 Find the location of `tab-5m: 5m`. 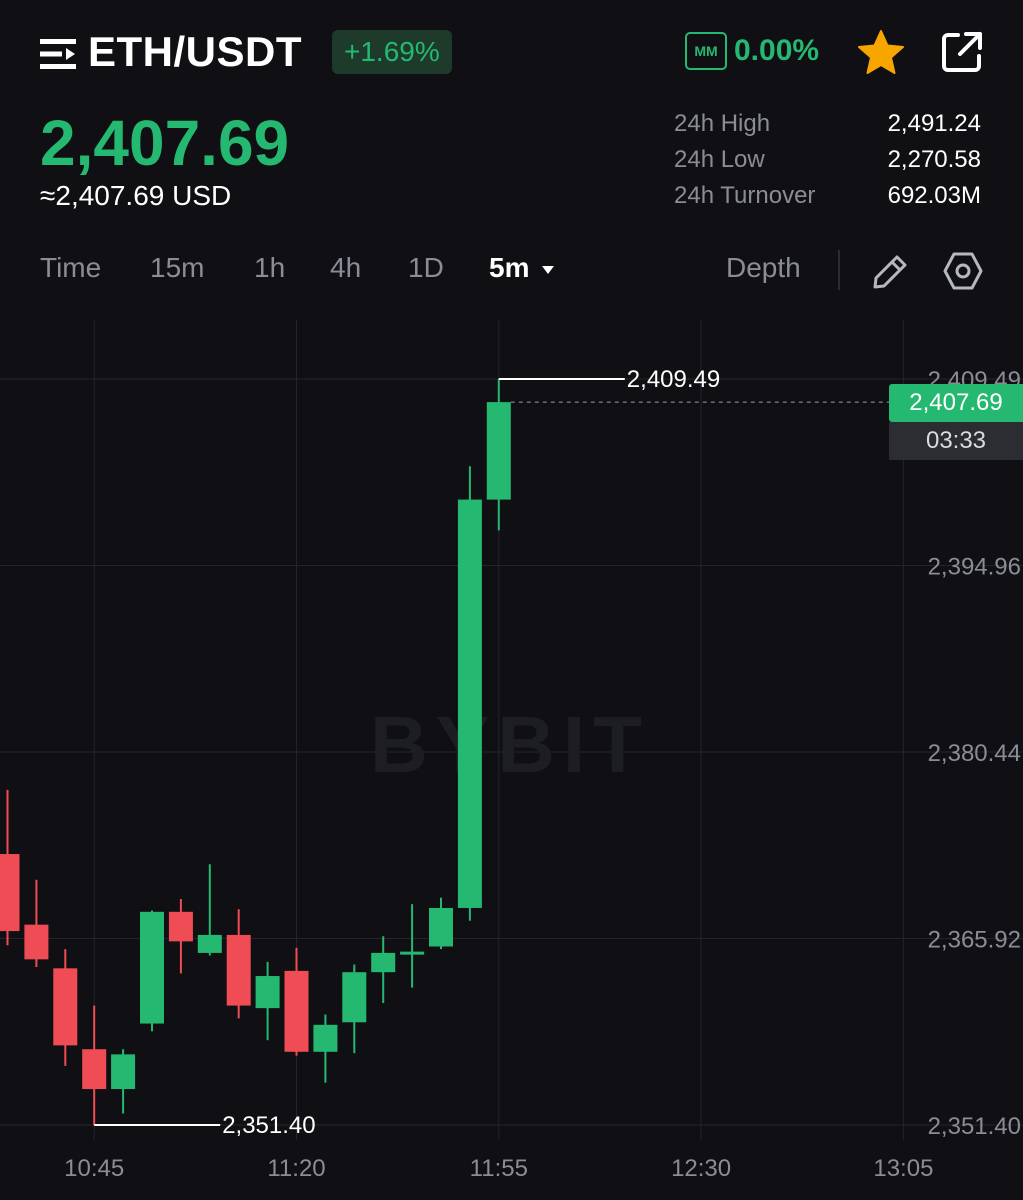

tab-5m: 5m is located at coordinates (522, 268).